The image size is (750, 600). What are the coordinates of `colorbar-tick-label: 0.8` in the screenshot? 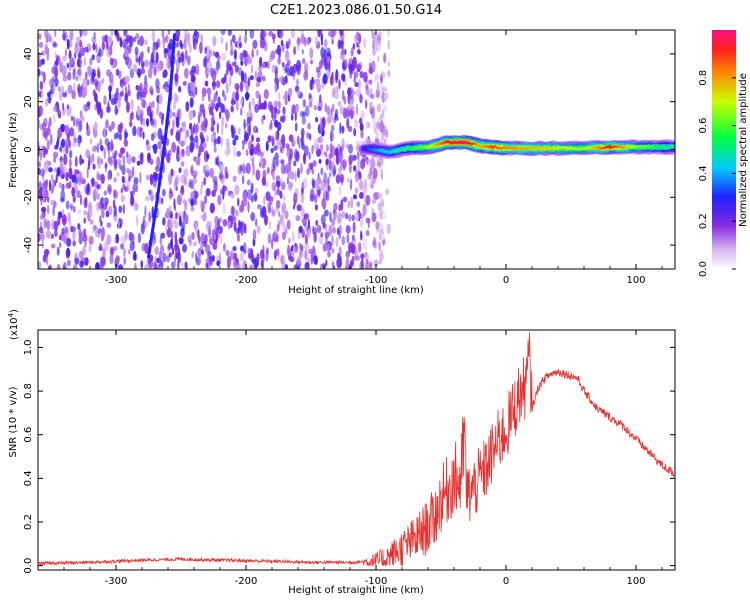 It's located at (703, 78).